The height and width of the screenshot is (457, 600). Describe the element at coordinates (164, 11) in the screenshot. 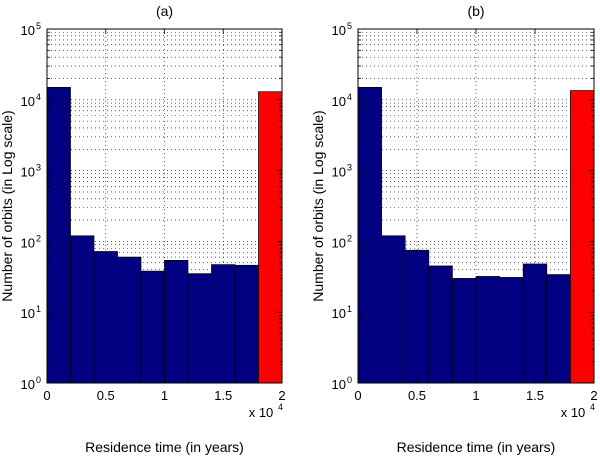

I see `chart-title: (a)` at that location.